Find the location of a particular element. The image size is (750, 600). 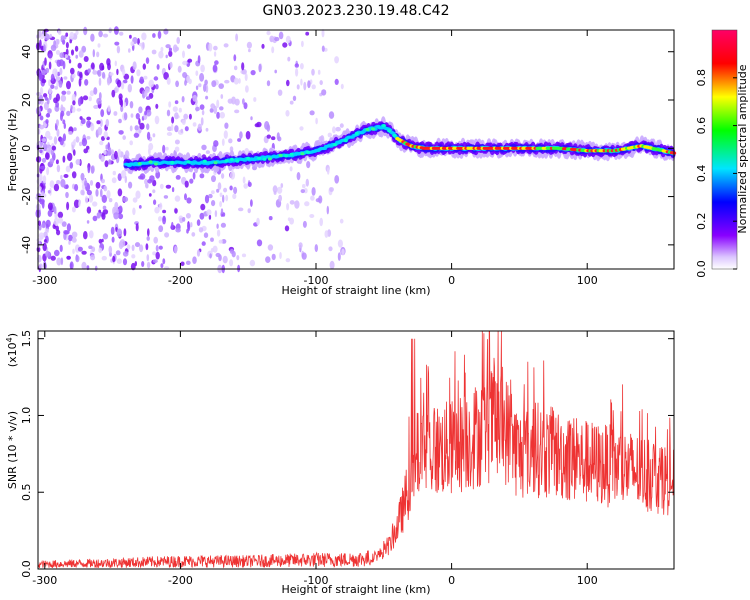

chart-title: GN03.2023.230.19.48.C42 is located at coordinates (356, 11).